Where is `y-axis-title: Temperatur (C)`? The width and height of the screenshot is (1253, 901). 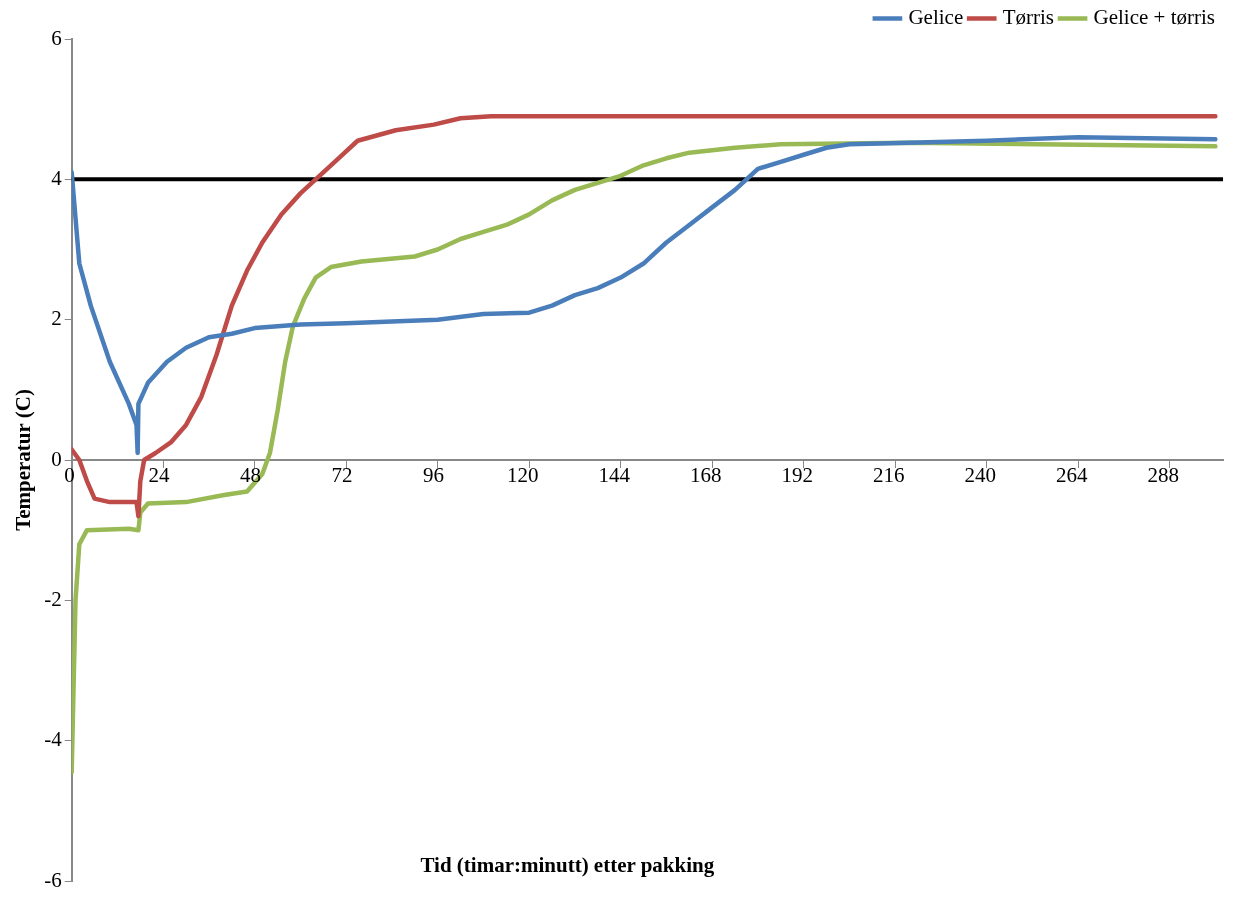
y-axis-title: Temperatur (C) is located at coordinates (23, 460).